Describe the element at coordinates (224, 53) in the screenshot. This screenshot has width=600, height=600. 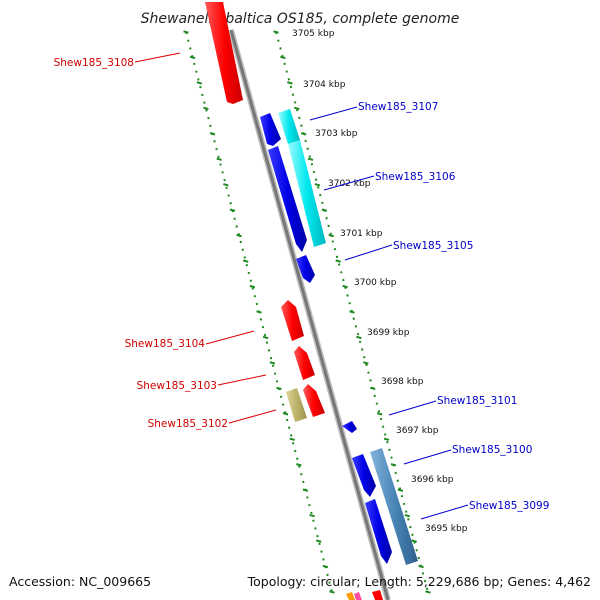
I see `gene-shew185-3108-arrow` at that location.